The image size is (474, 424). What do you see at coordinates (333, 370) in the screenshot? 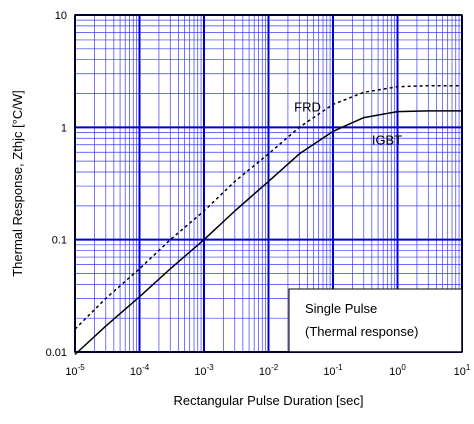
I see `x-tick-label: 10⁻¹` at bounding box center [333, 370].